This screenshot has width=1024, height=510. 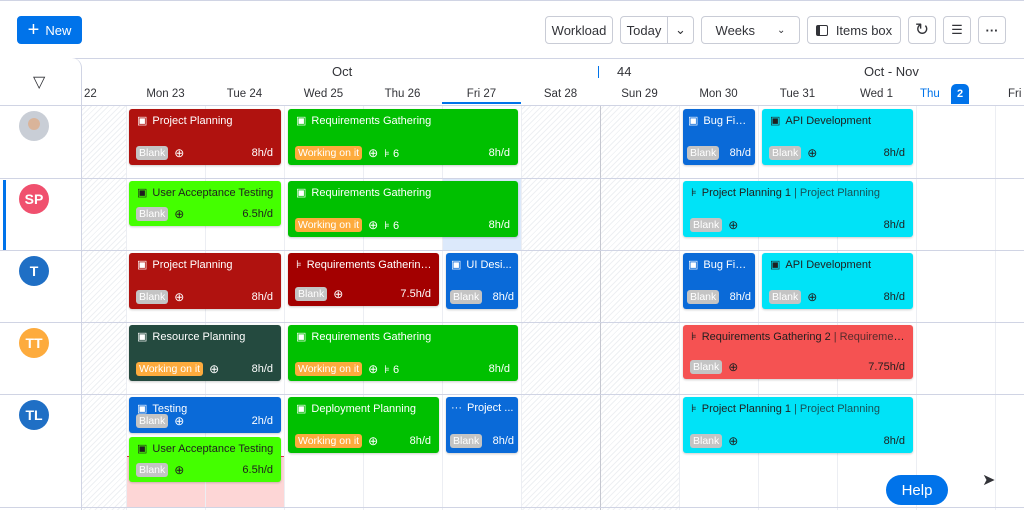 What do you see at coordinates (34, 126) in the screenshot?
I see `avatar` at bounding box center [34, 126].